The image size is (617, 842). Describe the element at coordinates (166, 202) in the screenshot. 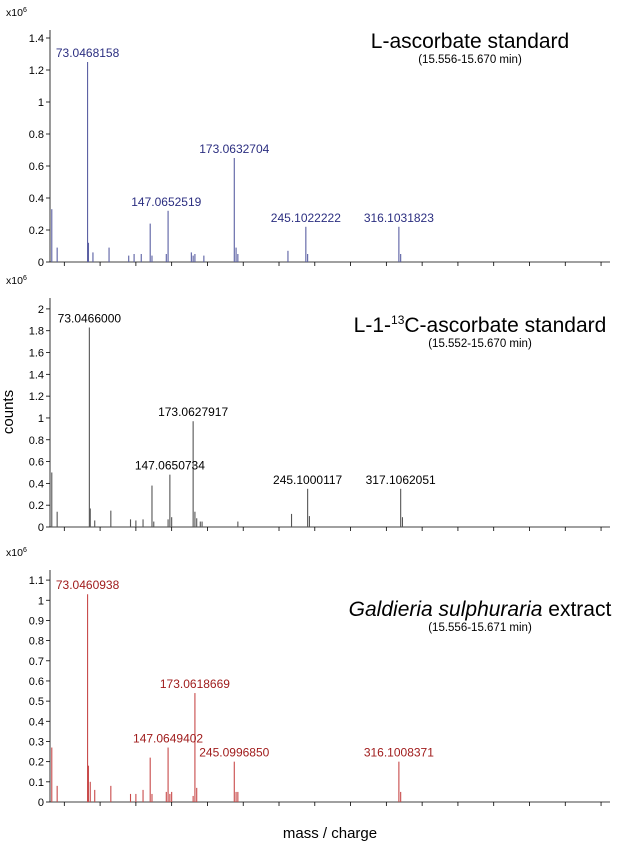

I see `peak-label: 147.0652519` at that location.